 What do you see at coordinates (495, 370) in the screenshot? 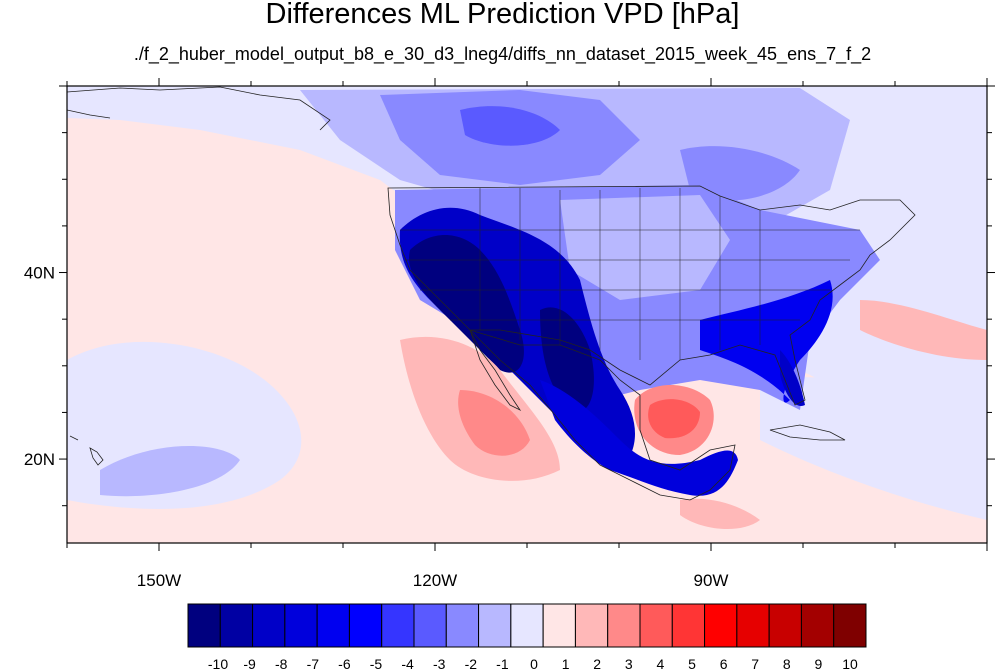
I see `baja-outline` at bounding box center [495, 370].